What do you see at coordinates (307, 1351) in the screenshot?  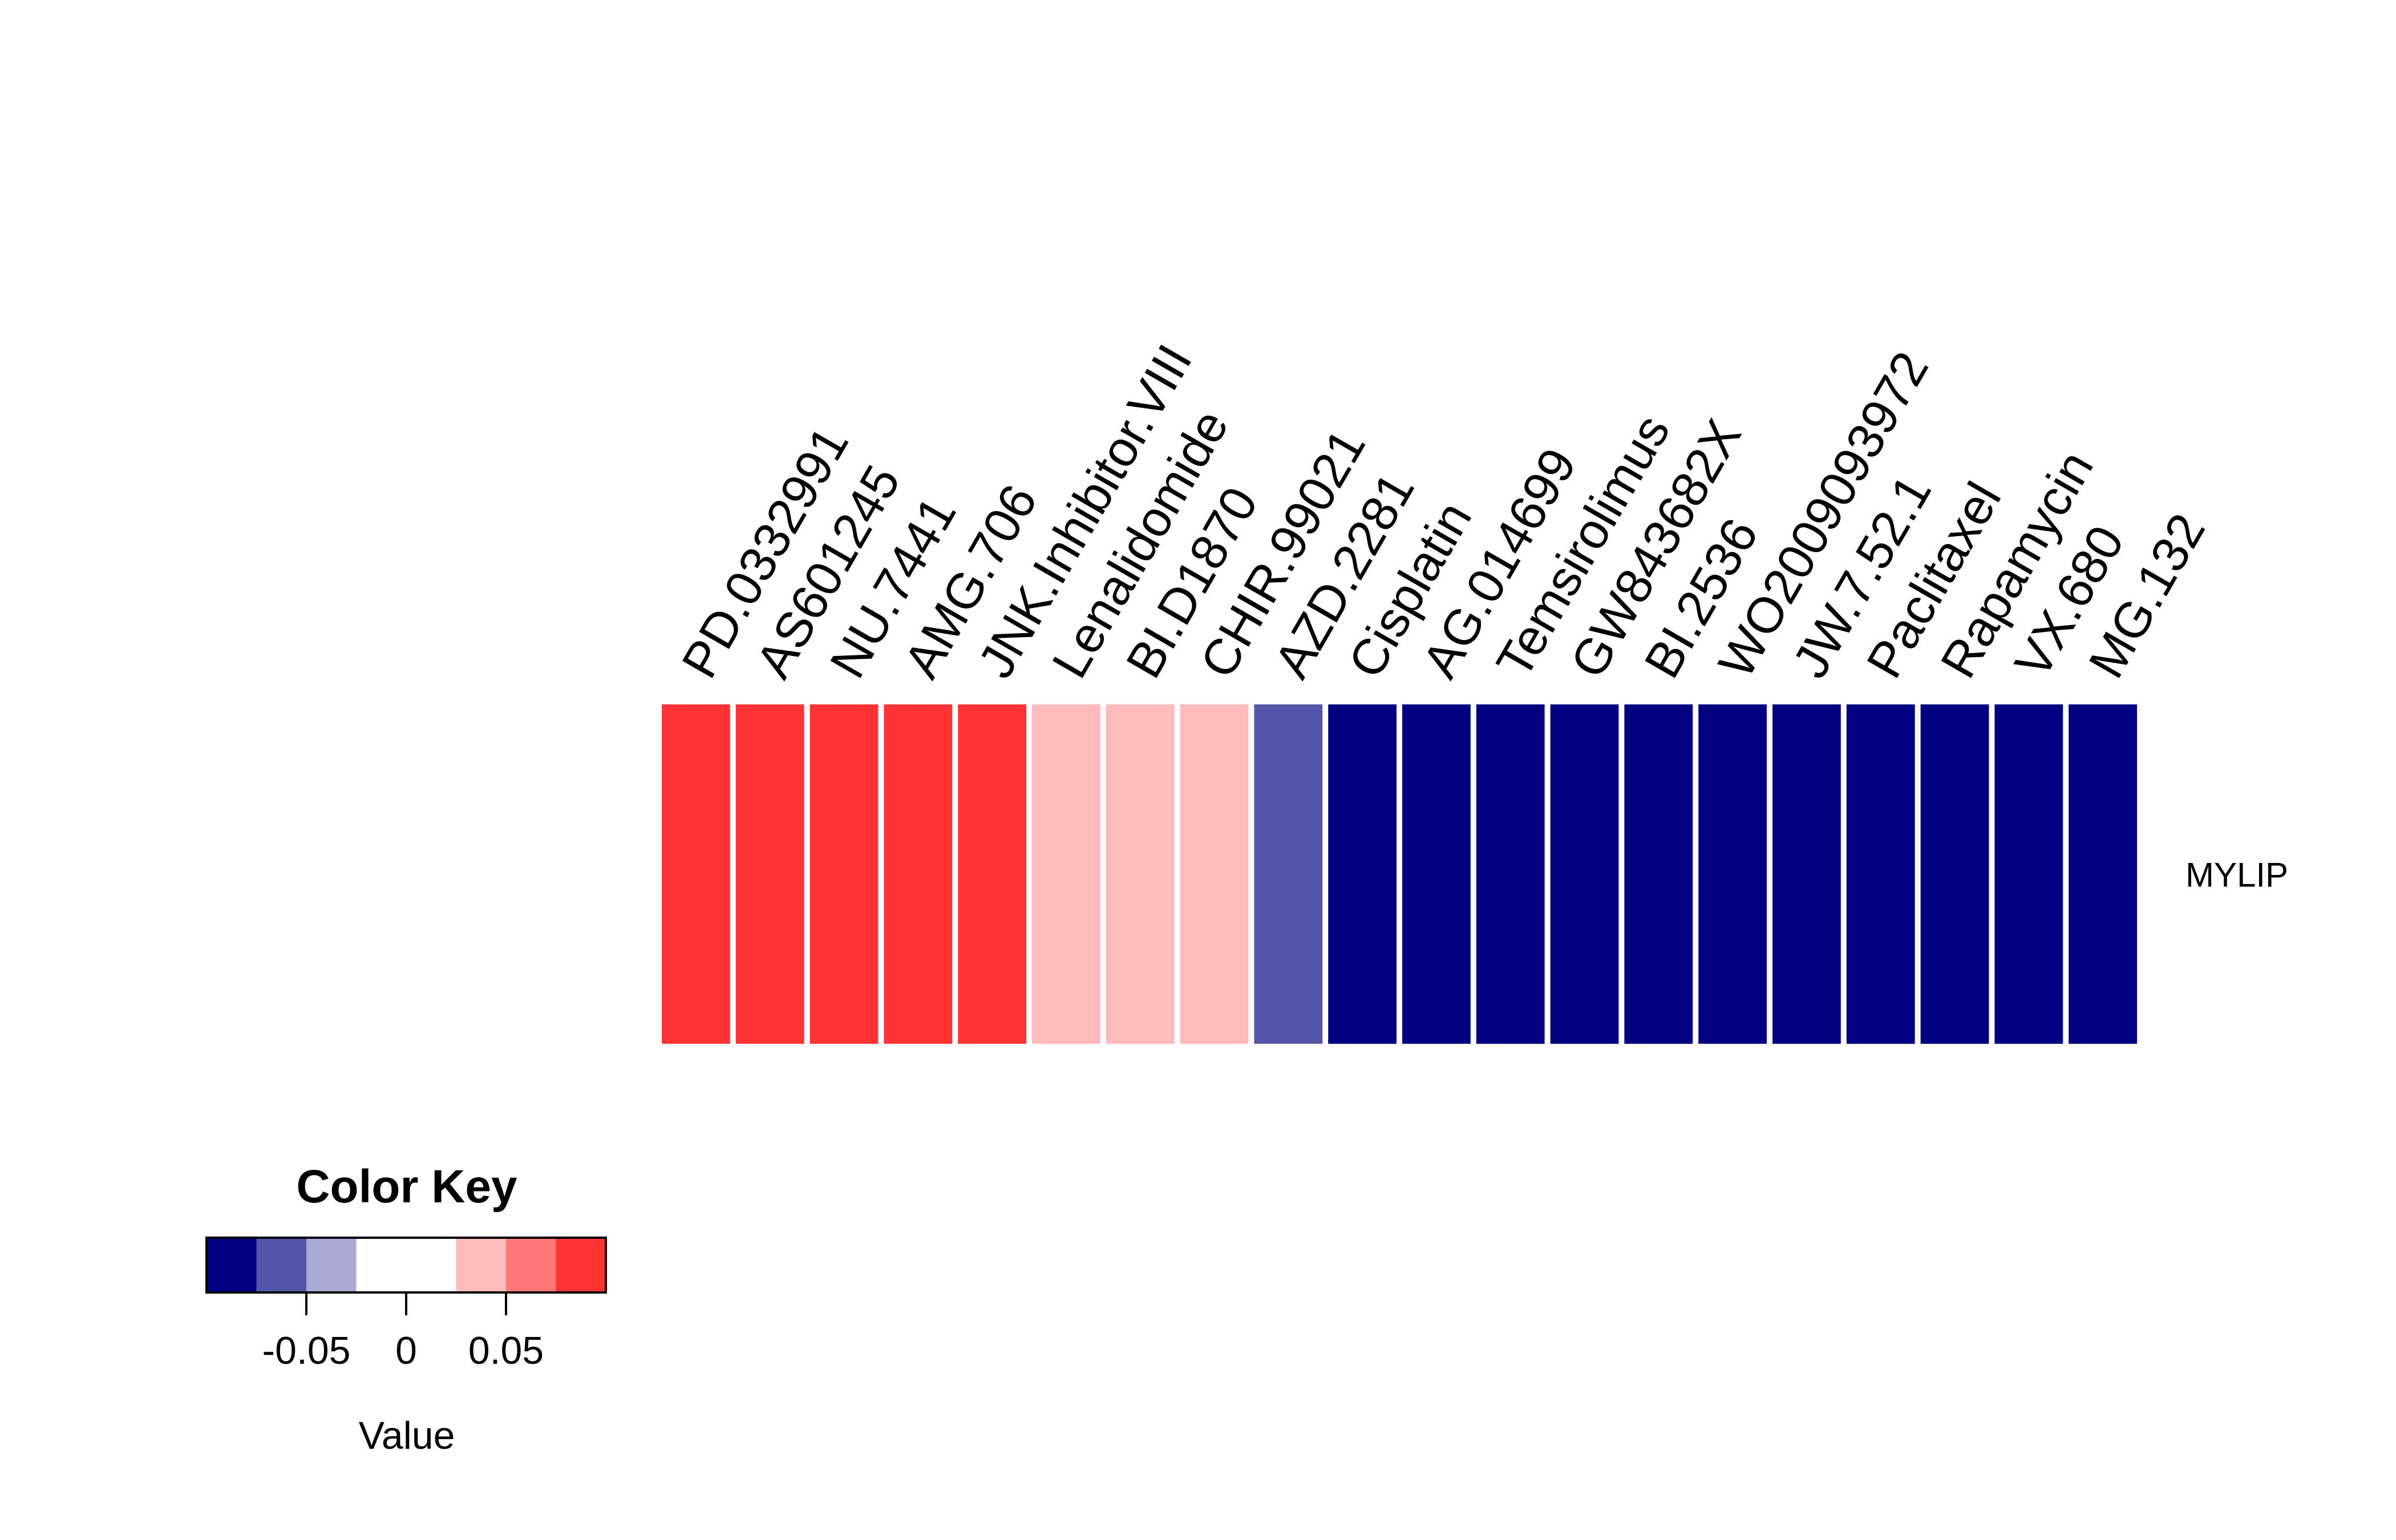 I see `color-key-tick-label: -0.05` at bounding box center [307, 1351].